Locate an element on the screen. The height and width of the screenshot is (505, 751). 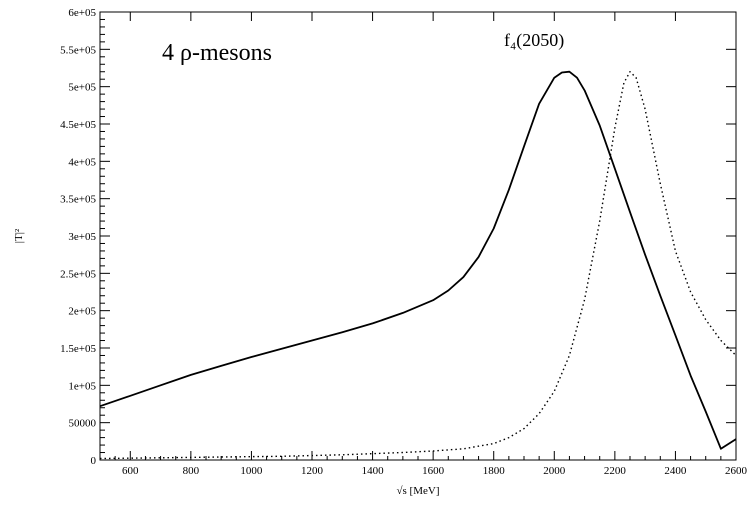
x-tick-label: 2000 is located at coordinates (554, 471).